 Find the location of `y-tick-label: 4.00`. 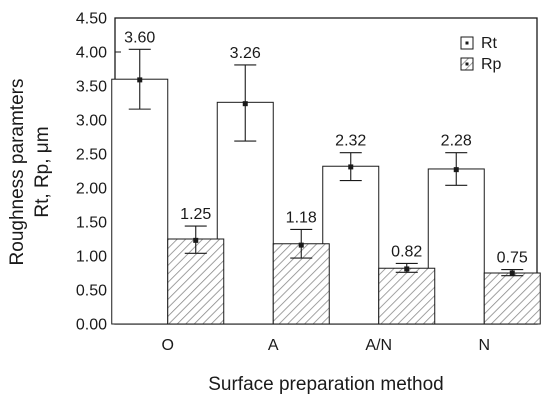

y-tick-label: 4.00 is located at coordinates (91, 53).